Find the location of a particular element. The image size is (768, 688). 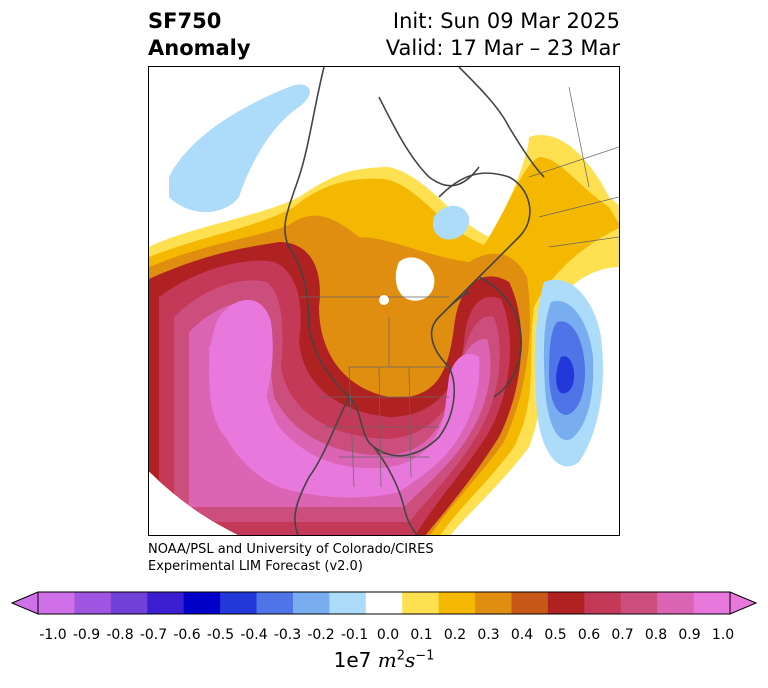

colorbar-unit: 1e7 m2s−1 is located at coordinates (384, 660).